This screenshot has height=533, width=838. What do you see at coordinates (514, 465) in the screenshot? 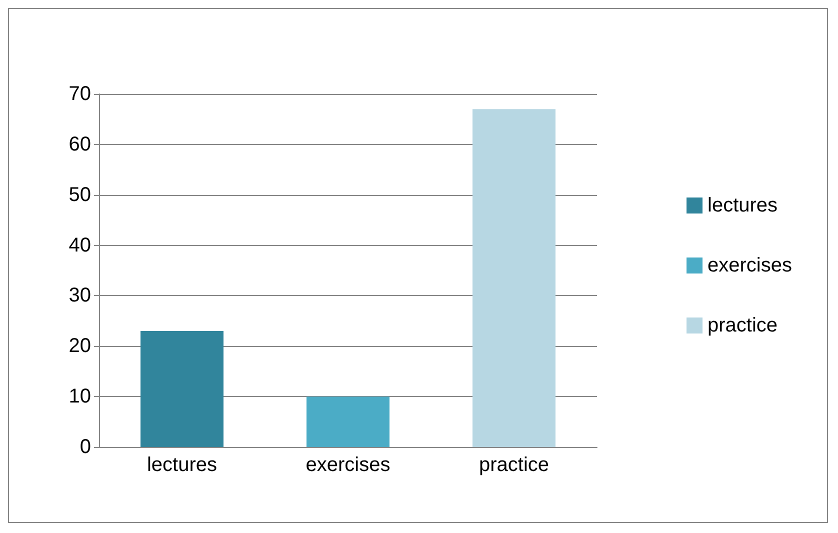
I see `x-tick-label: practice` at bounding box center [514, 465].